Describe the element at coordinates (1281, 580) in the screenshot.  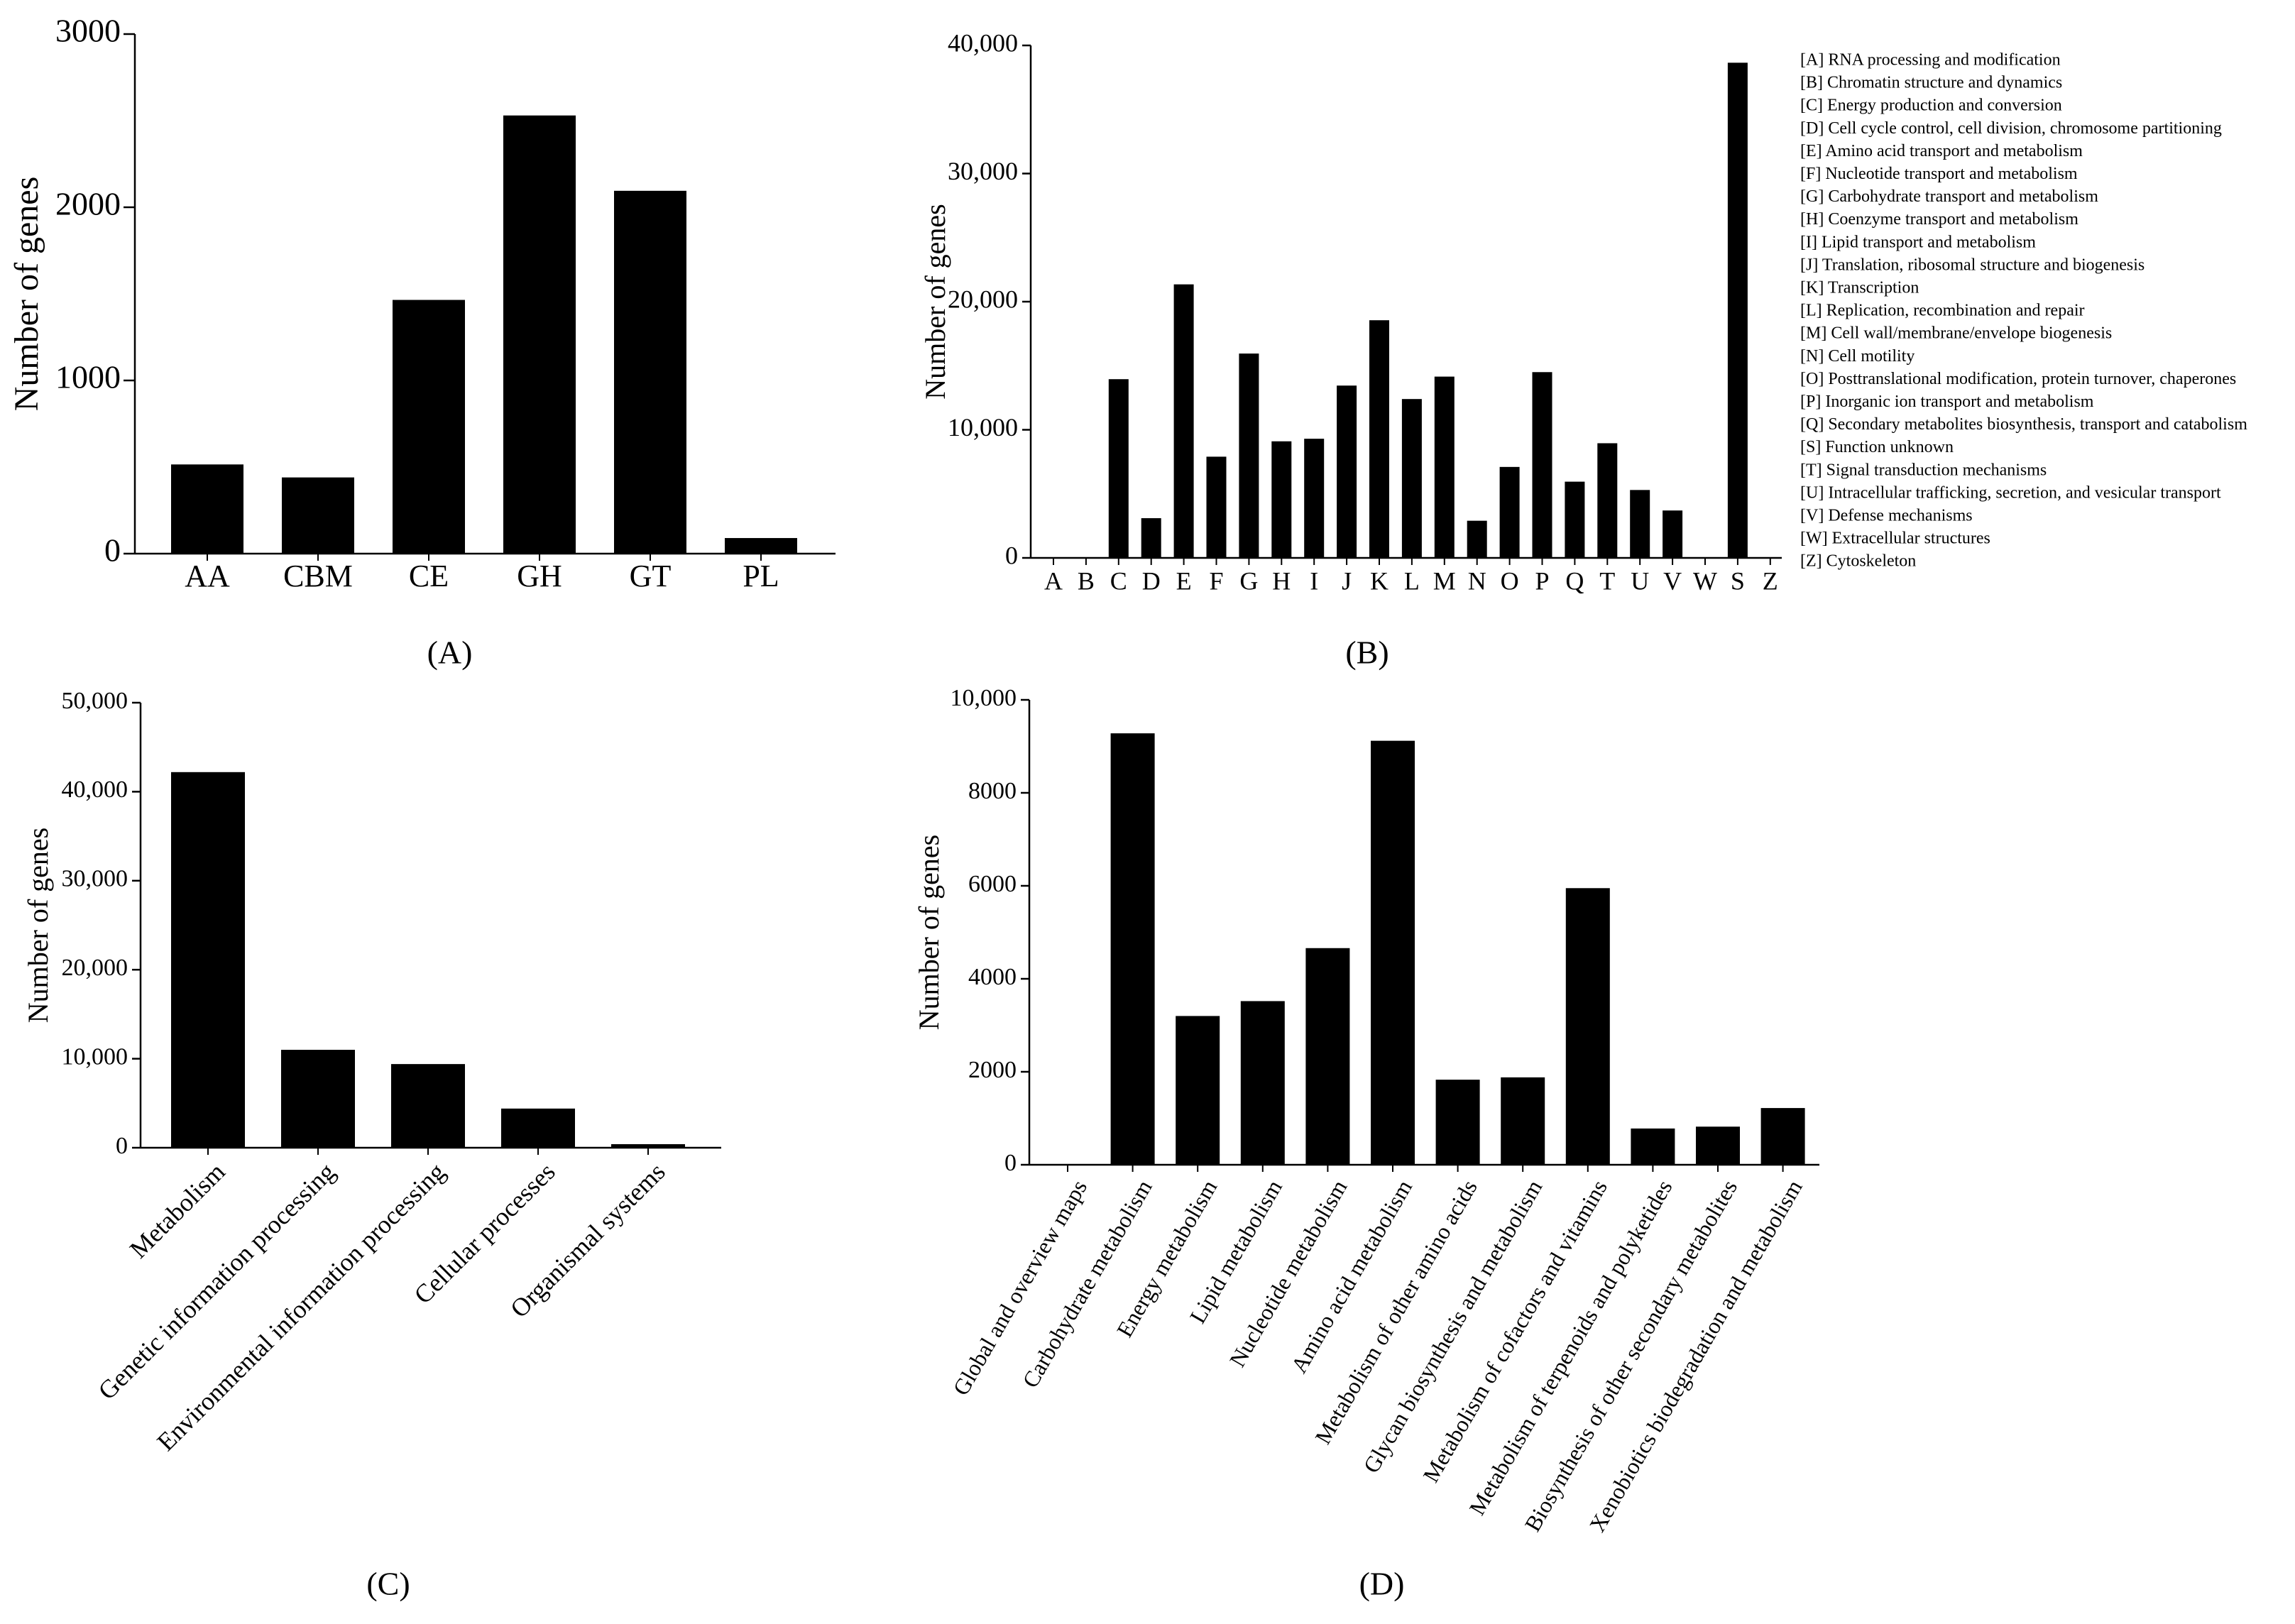
I see `x-tick-label: H` at that location.